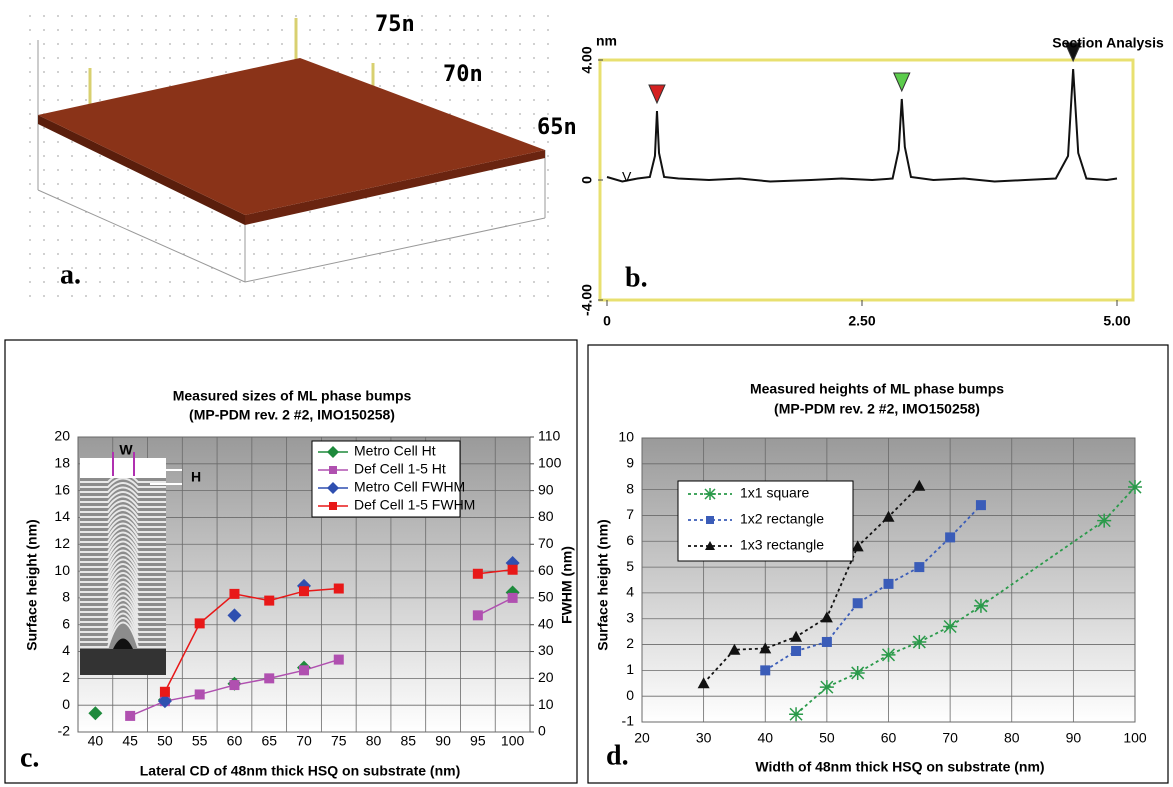 Image resolution: width=1173 pixels, height=787 pixels. I want to click on x-tick-label: 2.50, so click(861, 321).